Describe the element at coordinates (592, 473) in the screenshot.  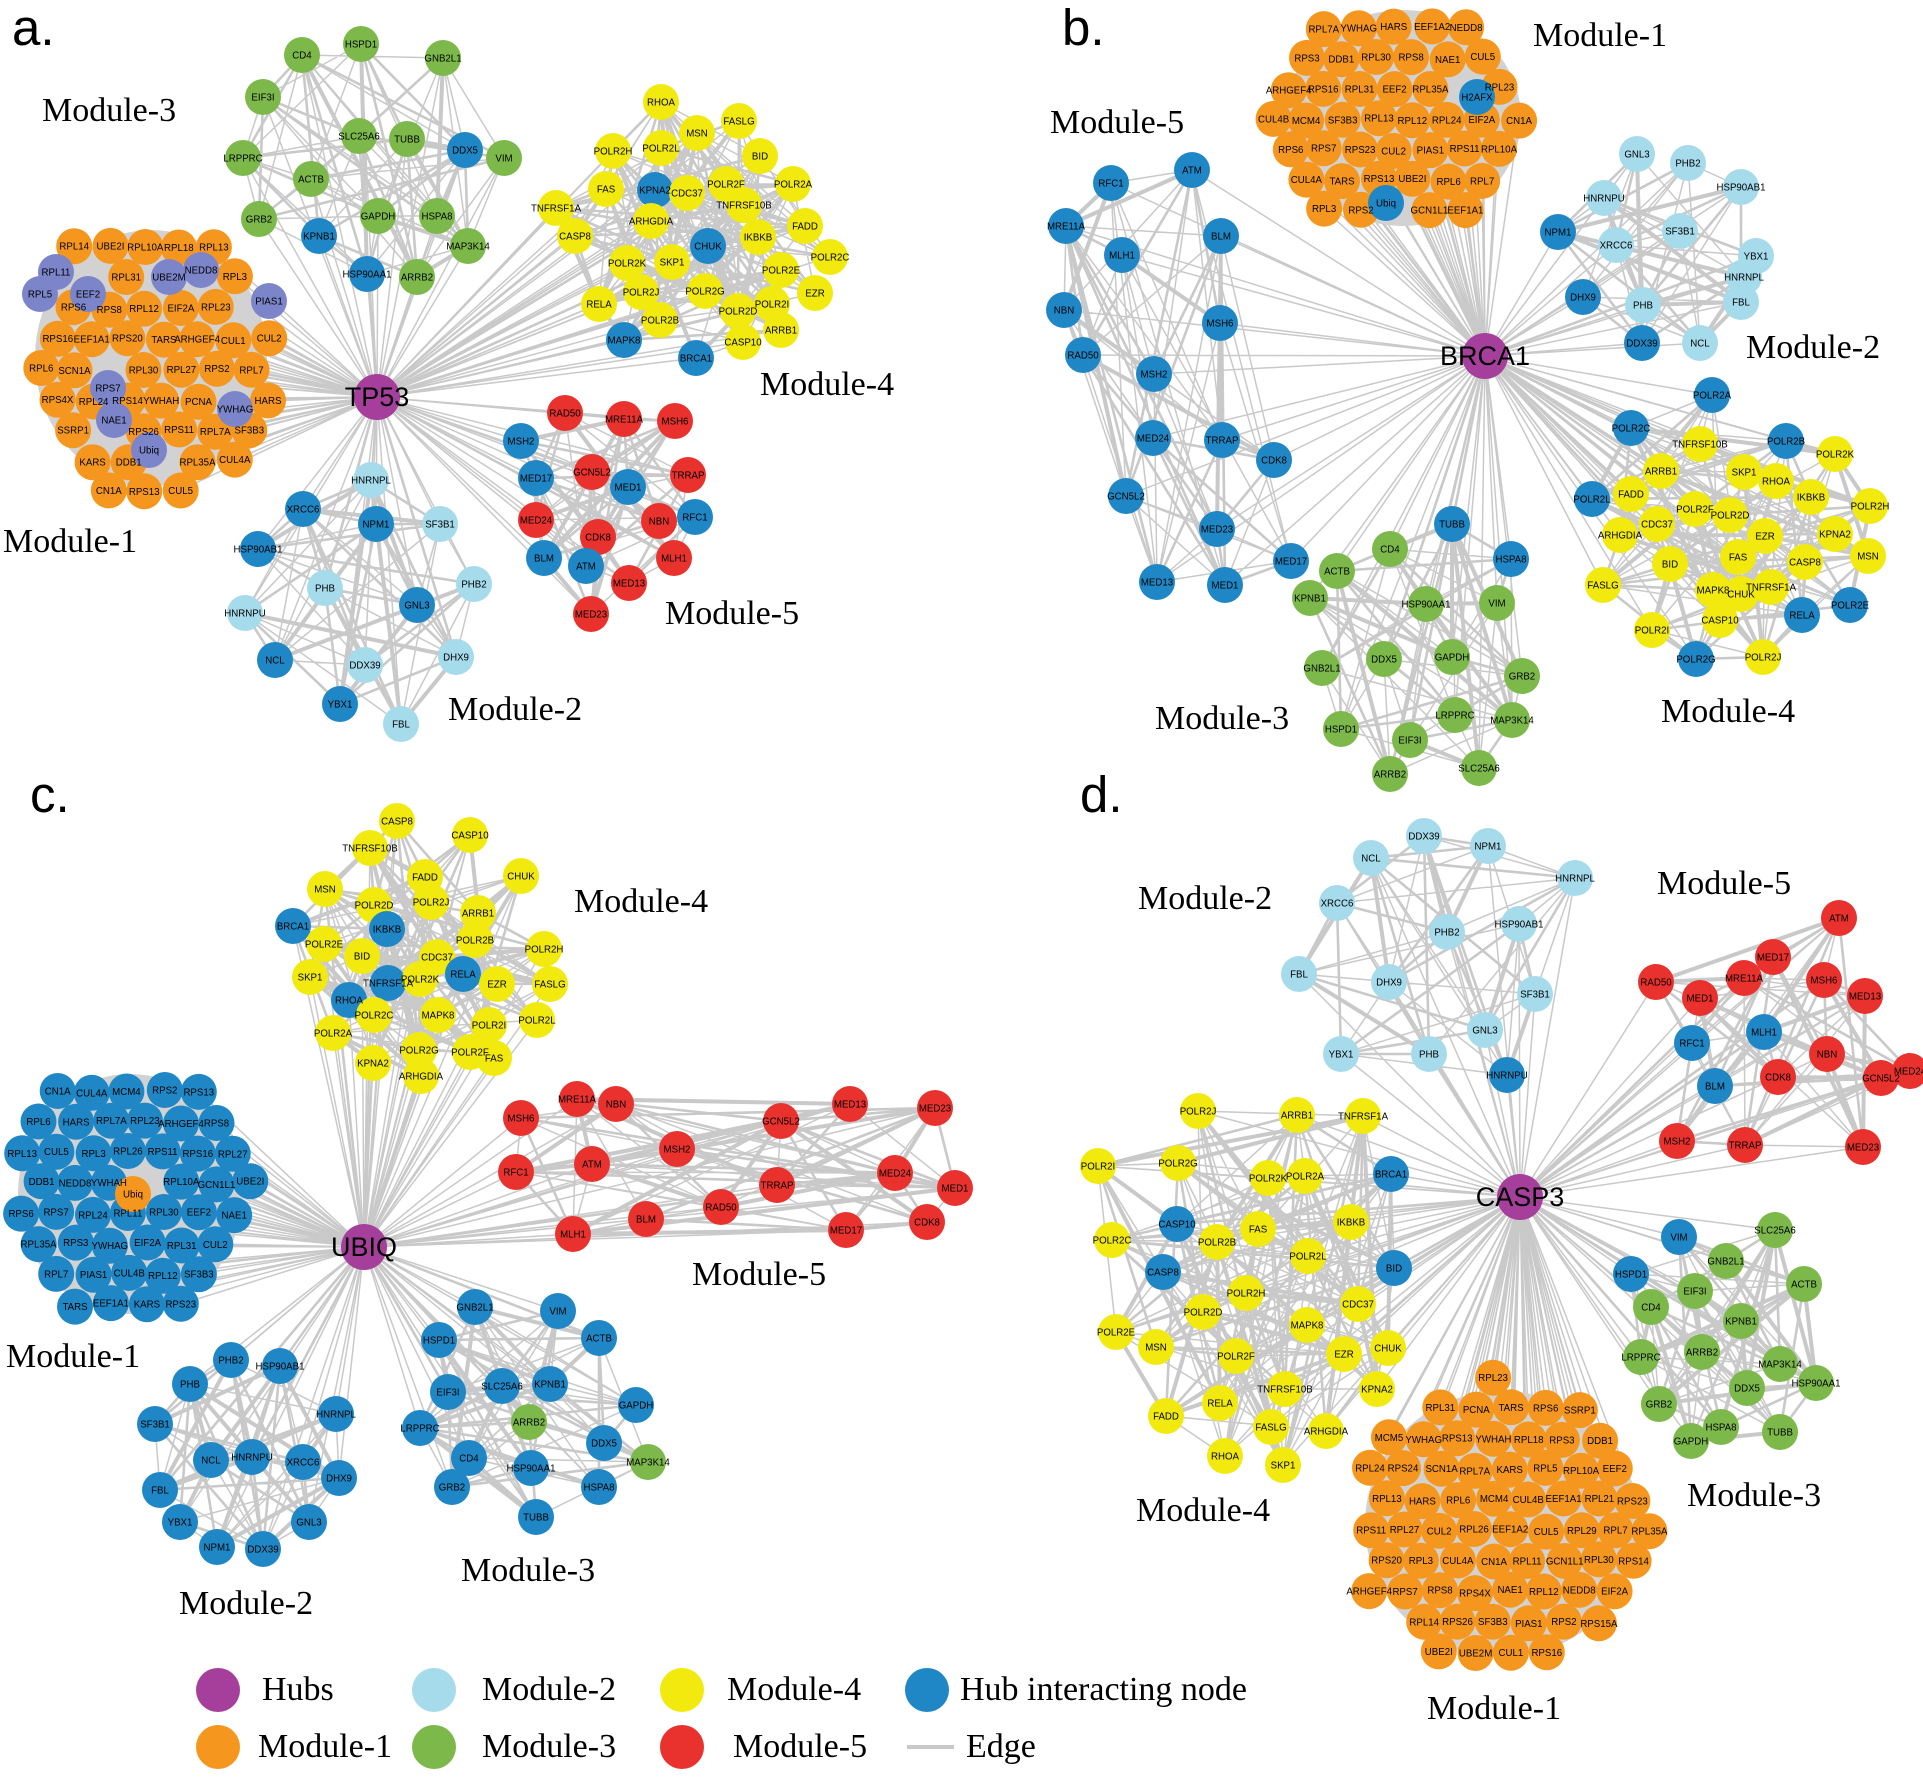
I see `svg-text: GCN5L2` at that location.